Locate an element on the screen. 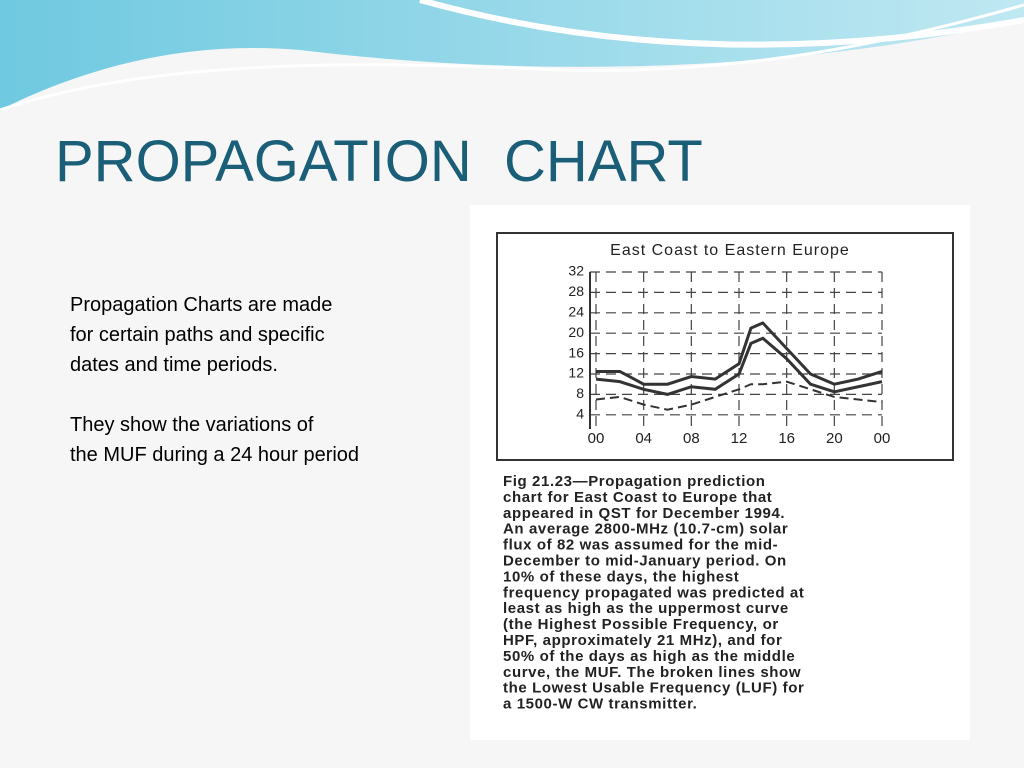  x-tick-label: 04 is located at coordinates (643, 438).